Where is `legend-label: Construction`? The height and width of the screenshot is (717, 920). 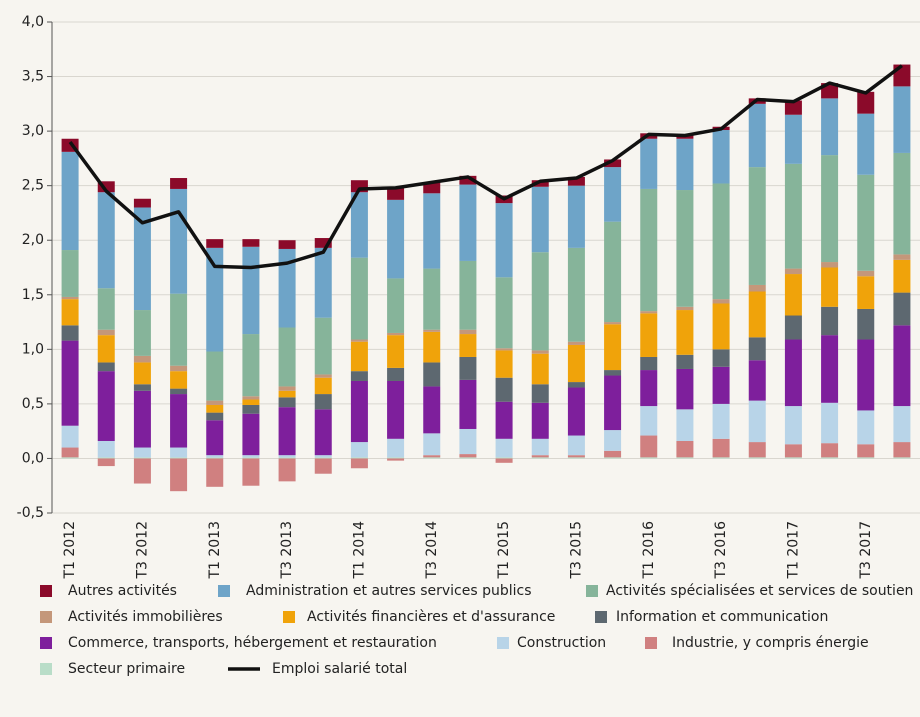
legend-label: Construction is located at coordinates (561, 643).